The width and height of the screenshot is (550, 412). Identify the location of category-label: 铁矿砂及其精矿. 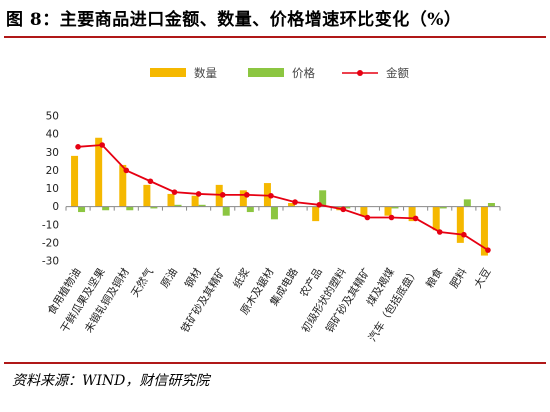
(203, 300).